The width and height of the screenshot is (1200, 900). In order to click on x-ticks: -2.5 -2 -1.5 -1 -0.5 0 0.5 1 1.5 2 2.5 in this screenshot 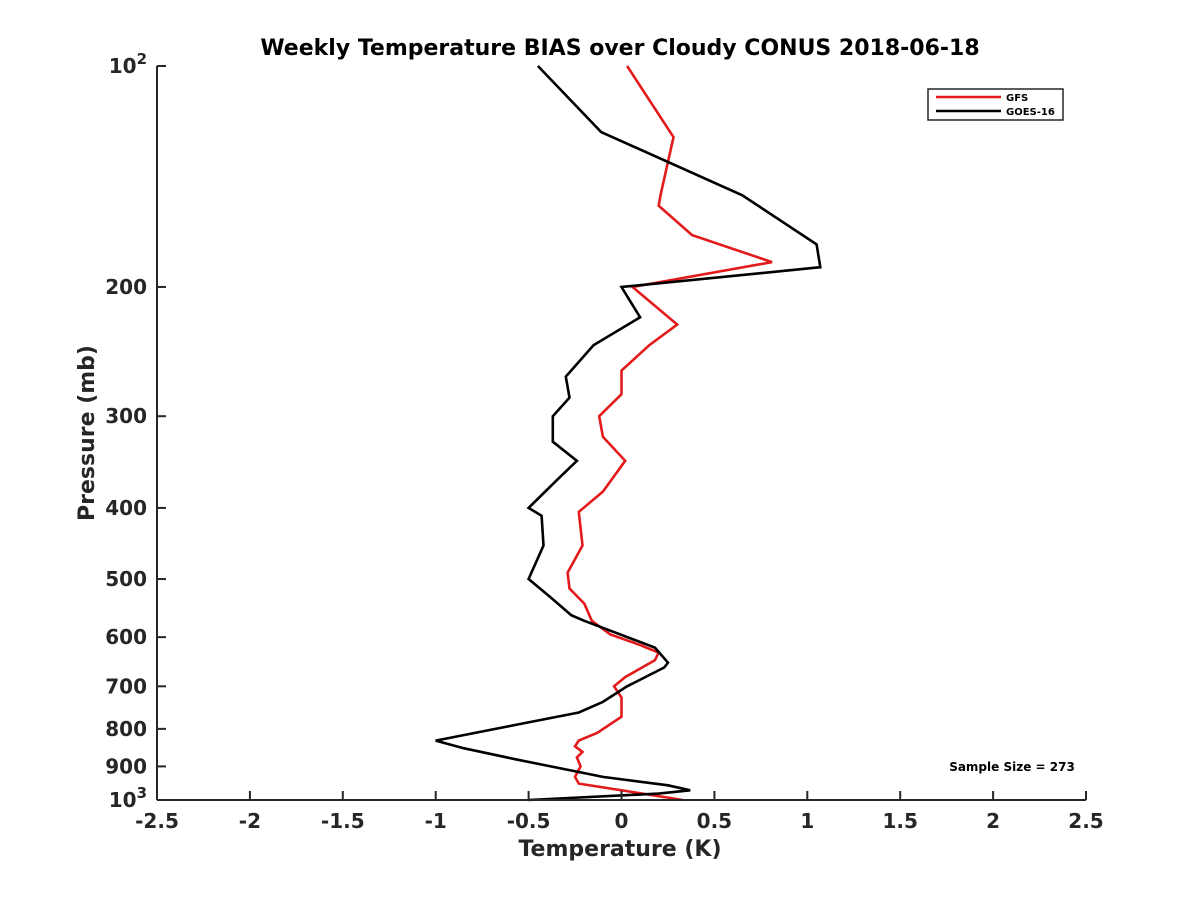, I will do `click(619, 812)`.